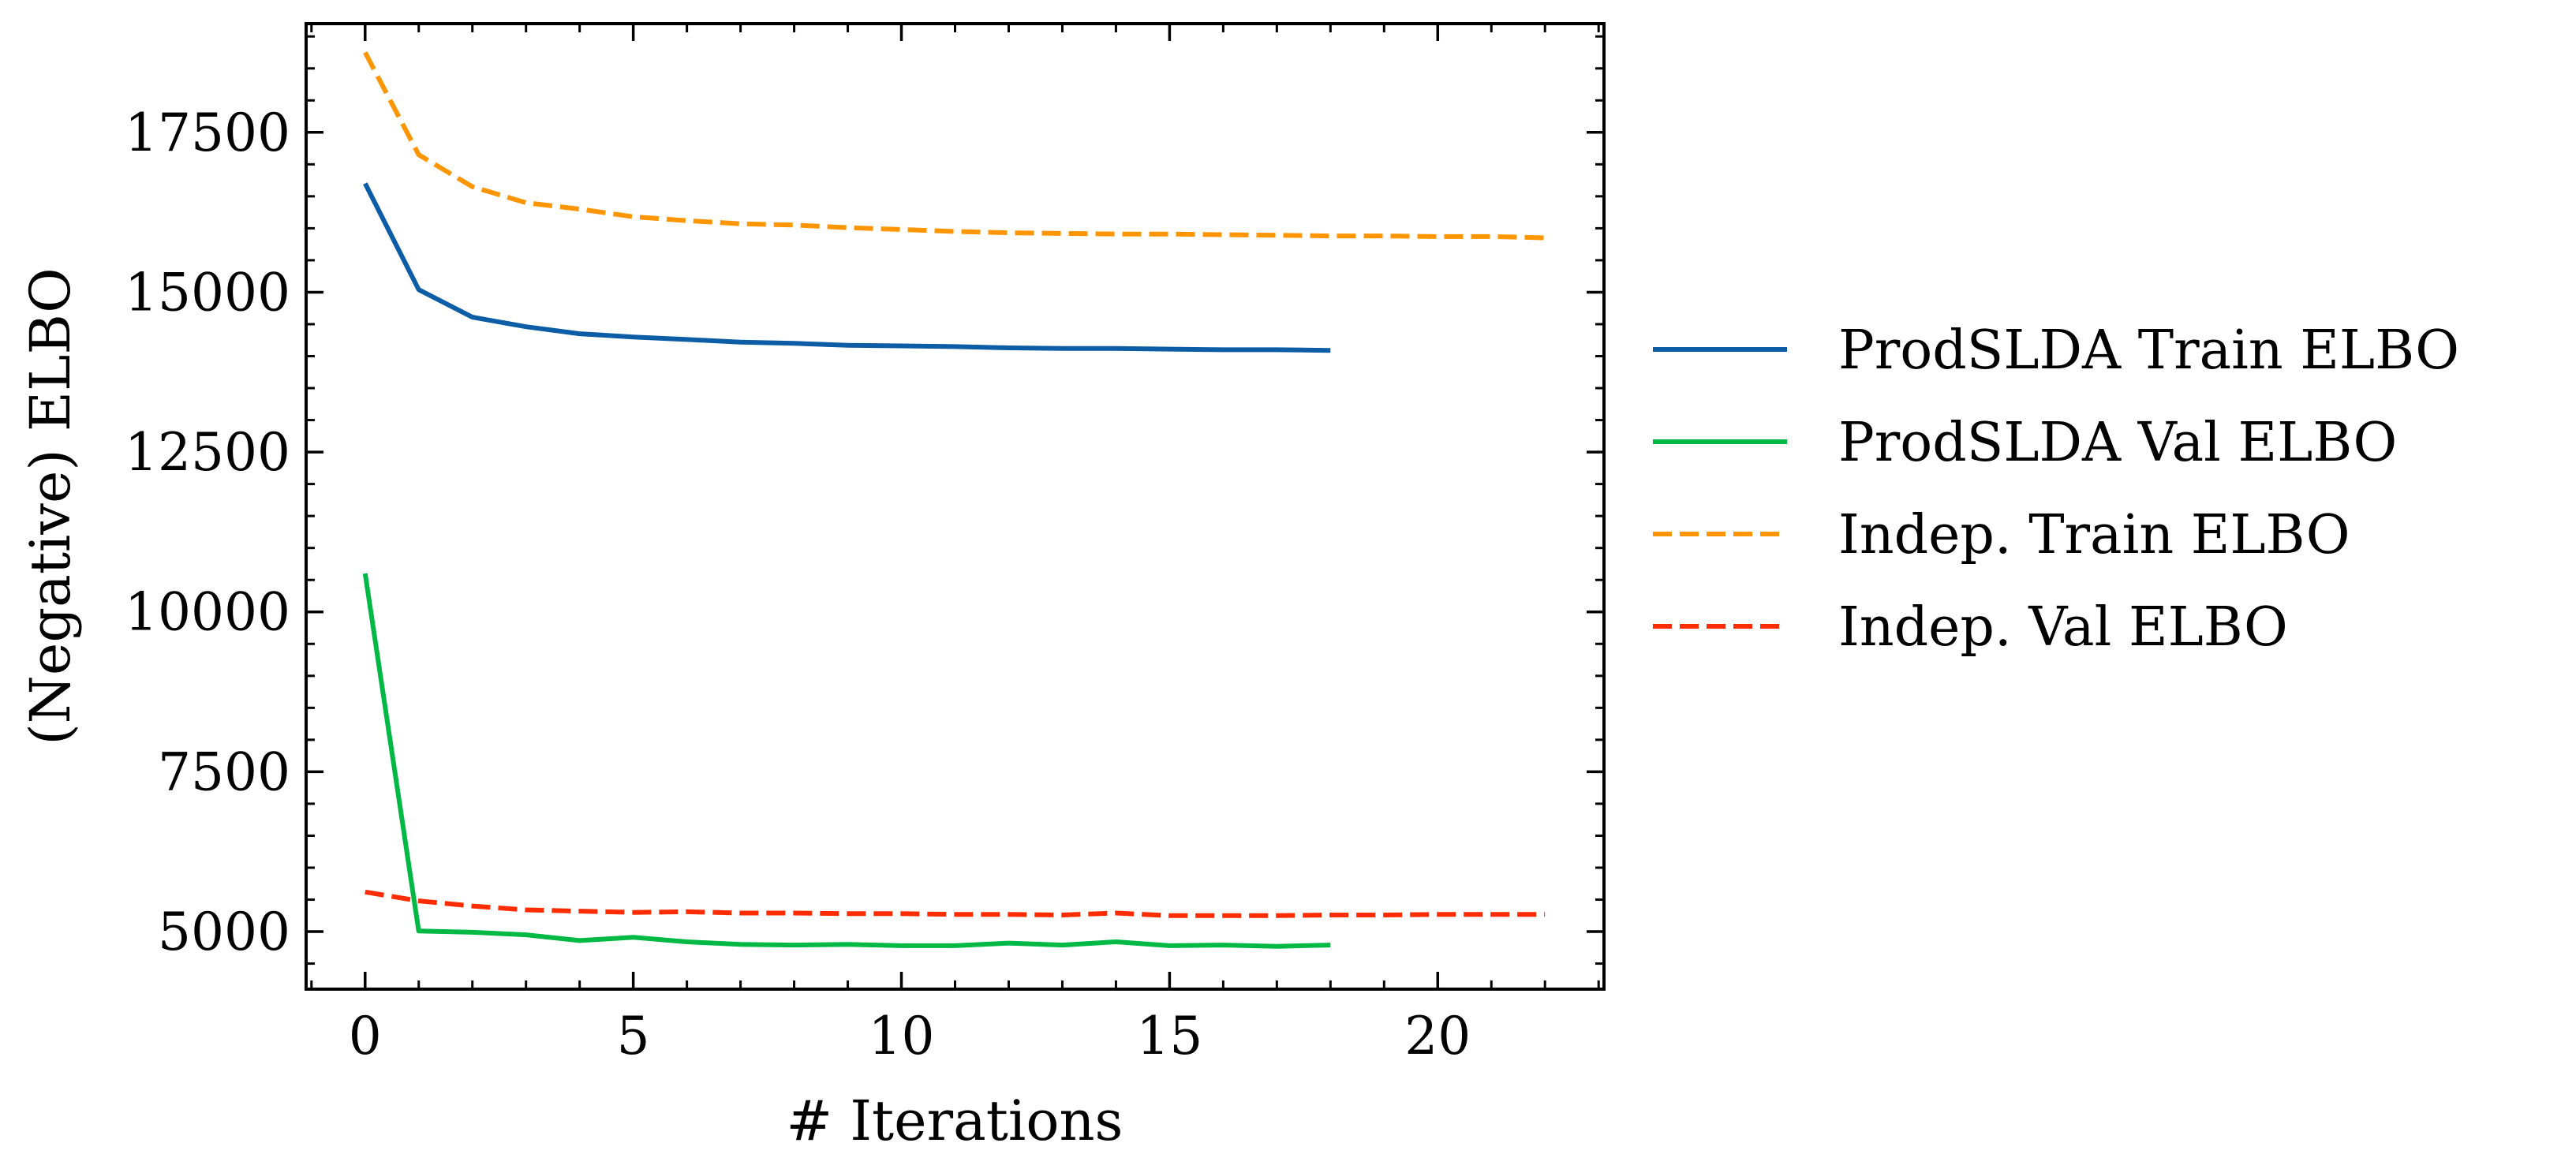 The height and width of the screenshot is (1169, 2576). Describe the element at coordinates (224, 932) in the screenshot. I see `y-tick-label: 5000` at that location.